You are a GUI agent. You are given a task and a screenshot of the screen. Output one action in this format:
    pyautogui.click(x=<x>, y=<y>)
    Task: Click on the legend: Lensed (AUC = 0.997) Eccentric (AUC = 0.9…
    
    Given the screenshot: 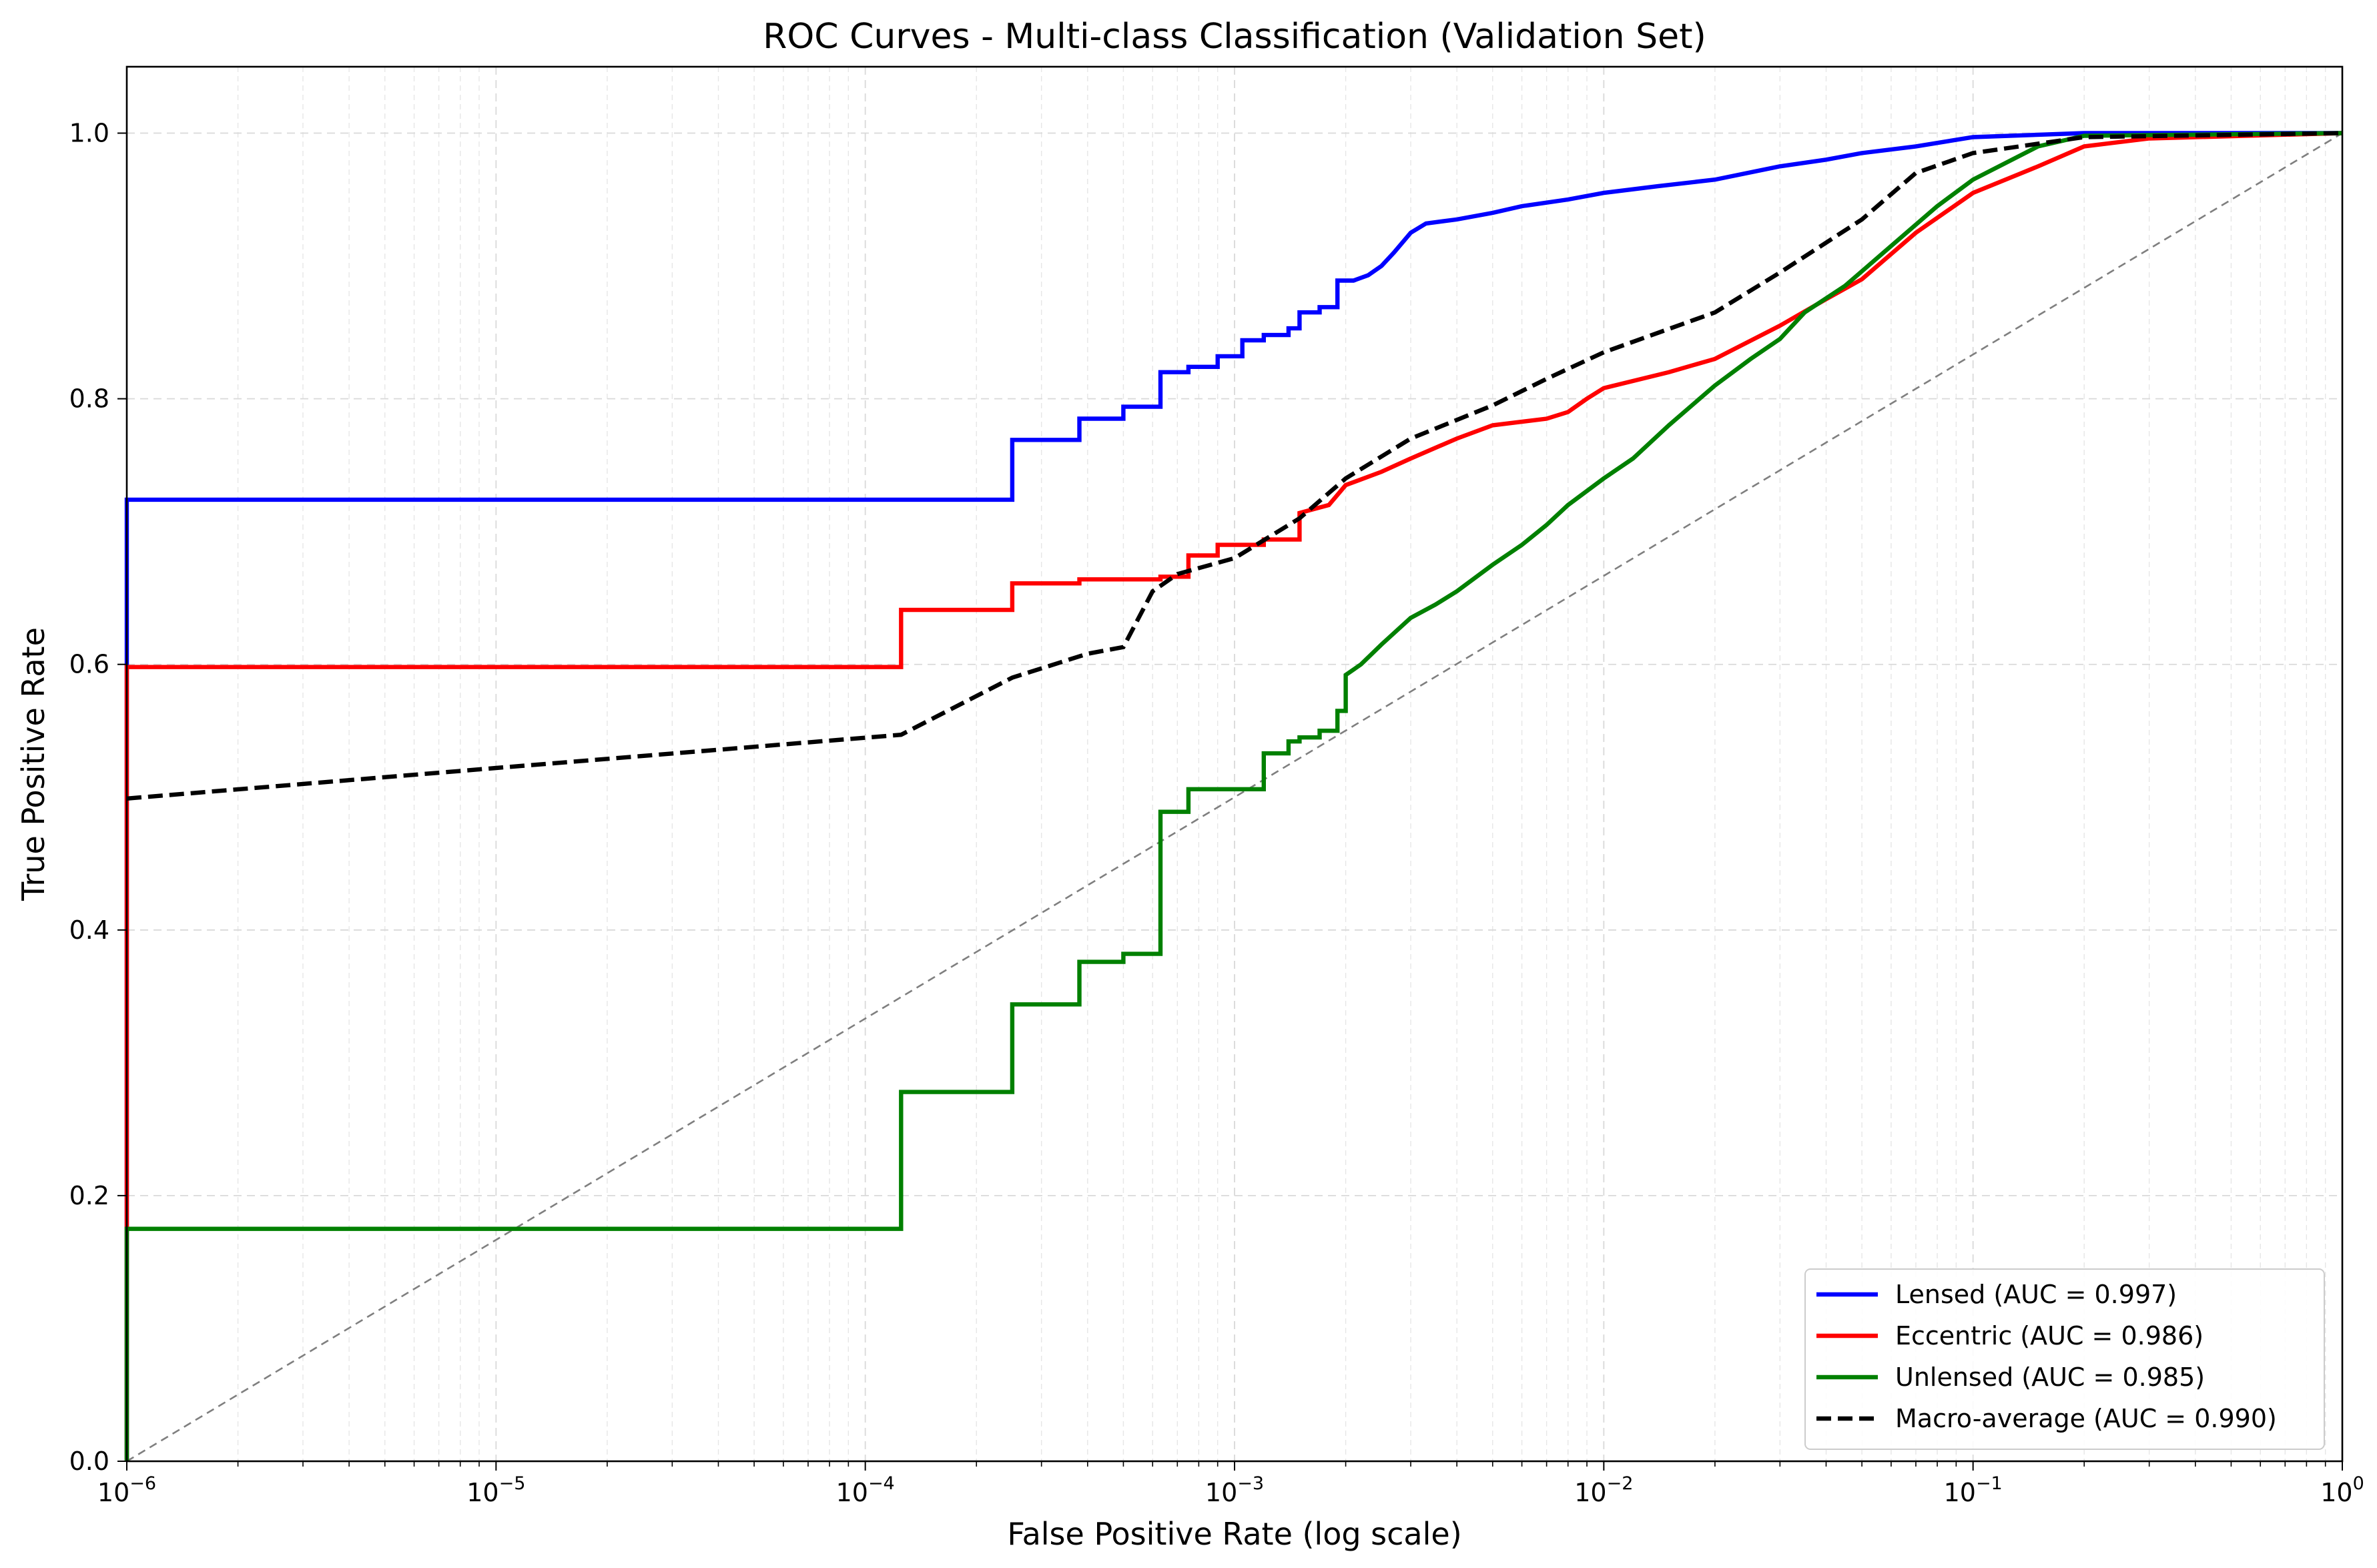 What is the action you would take?
    pyautogui.click(x=2064, y=1359)
    